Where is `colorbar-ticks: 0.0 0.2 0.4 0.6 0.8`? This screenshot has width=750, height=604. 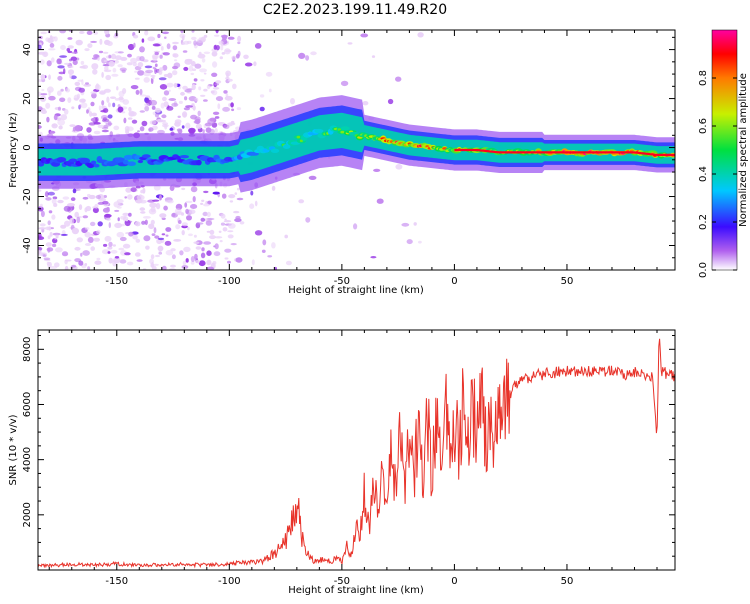
colorbar-ticks: 0.0 0.2 0.4 0.6 0.8 is located at coordinates (717, 174).